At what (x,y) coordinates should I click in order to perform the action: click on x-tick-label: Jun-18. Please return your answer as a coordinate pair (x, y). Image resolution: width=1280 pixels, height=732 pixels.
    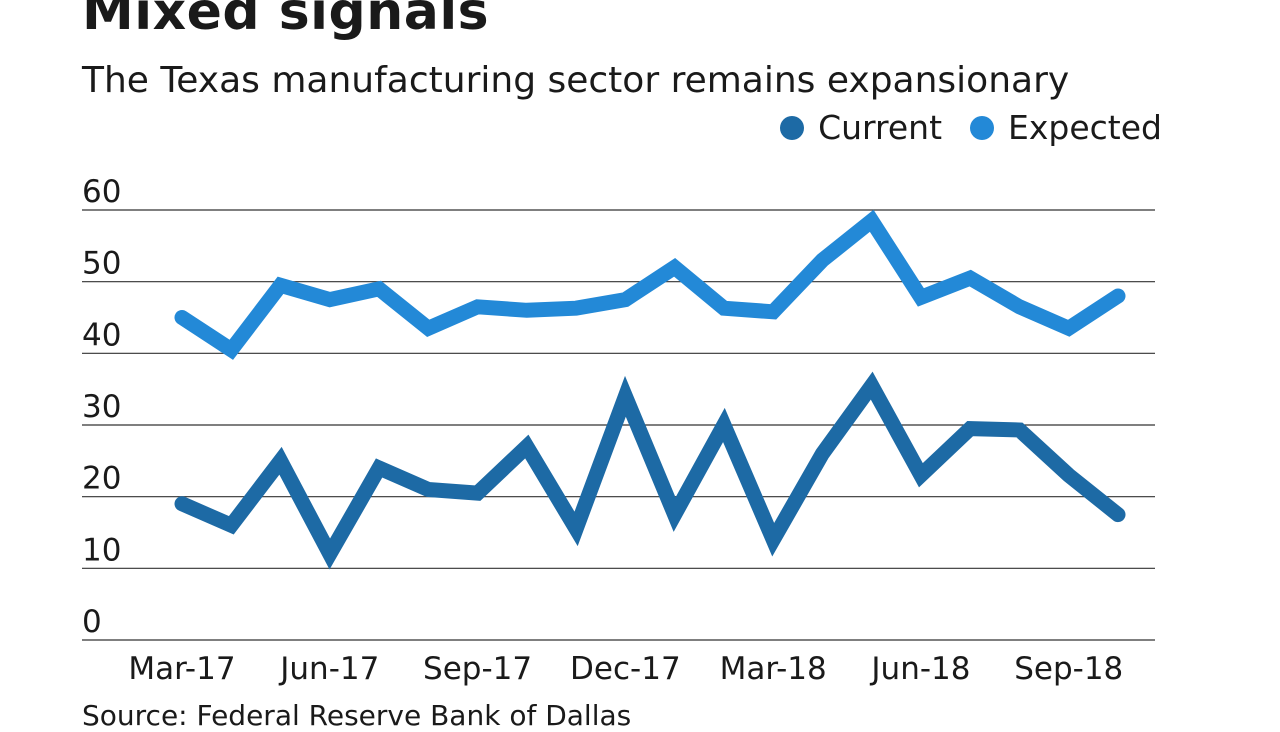
    Looking at the image, I should click on (919, 669).